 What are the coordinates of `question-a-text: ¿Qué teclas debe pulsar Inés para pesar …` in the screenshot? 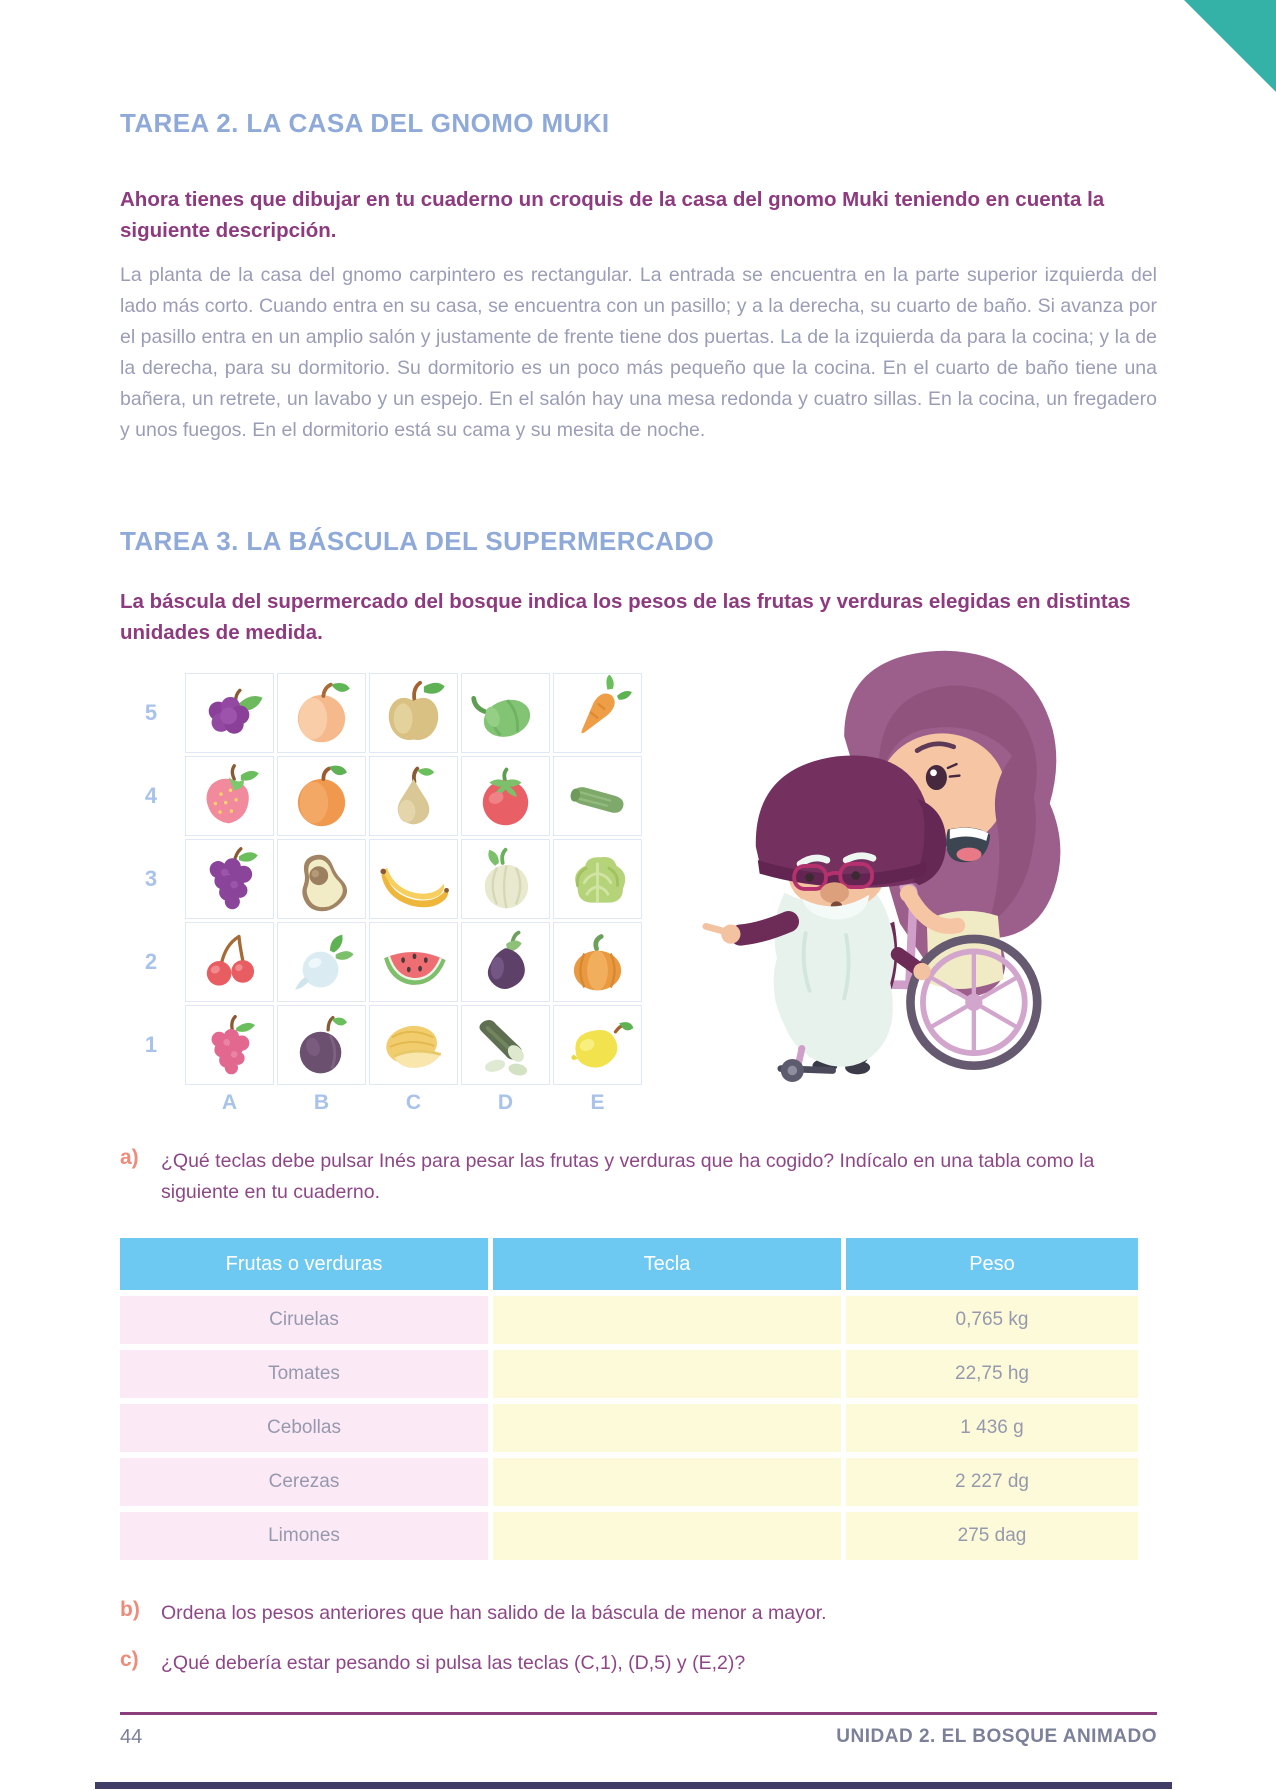 It's located at (628, 1176).